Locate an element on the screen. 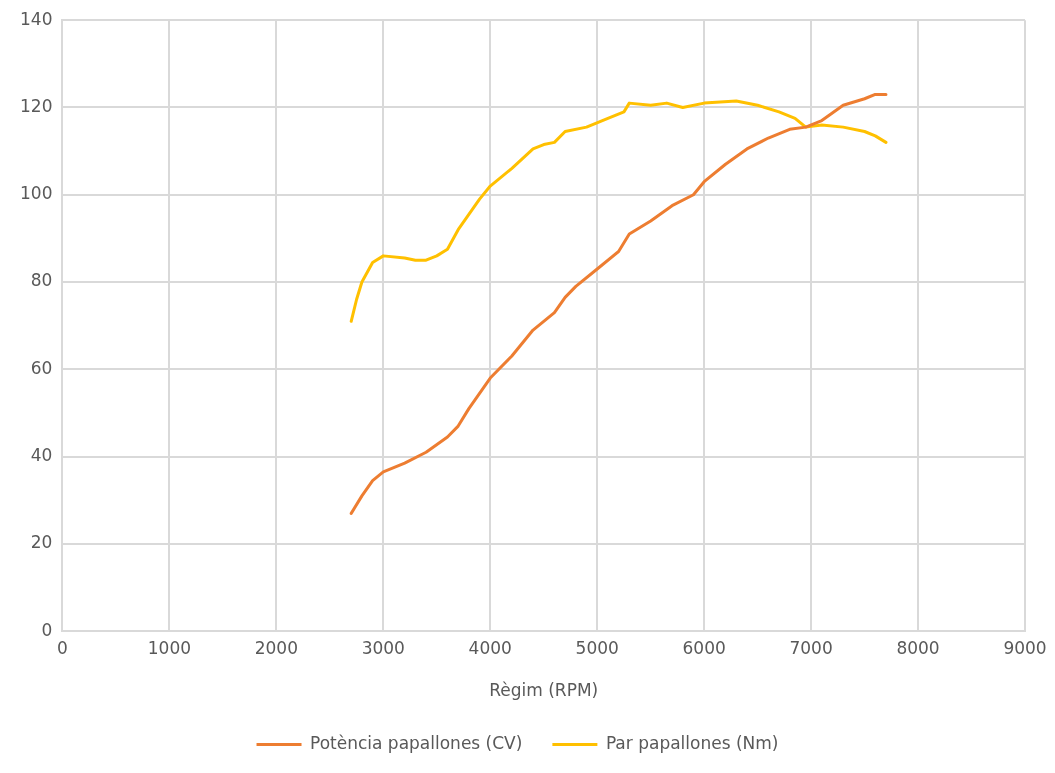  x-tick-label: 1000 is located at coordinates (169, 647).